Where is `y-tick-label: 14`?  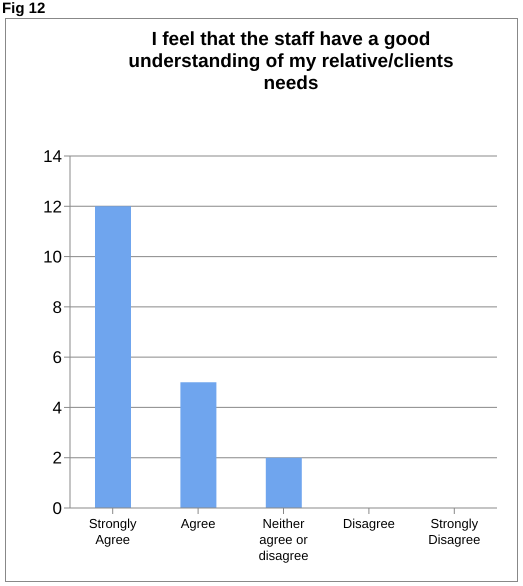 y-tick-label: 14 is located at coordinates (52, 156).